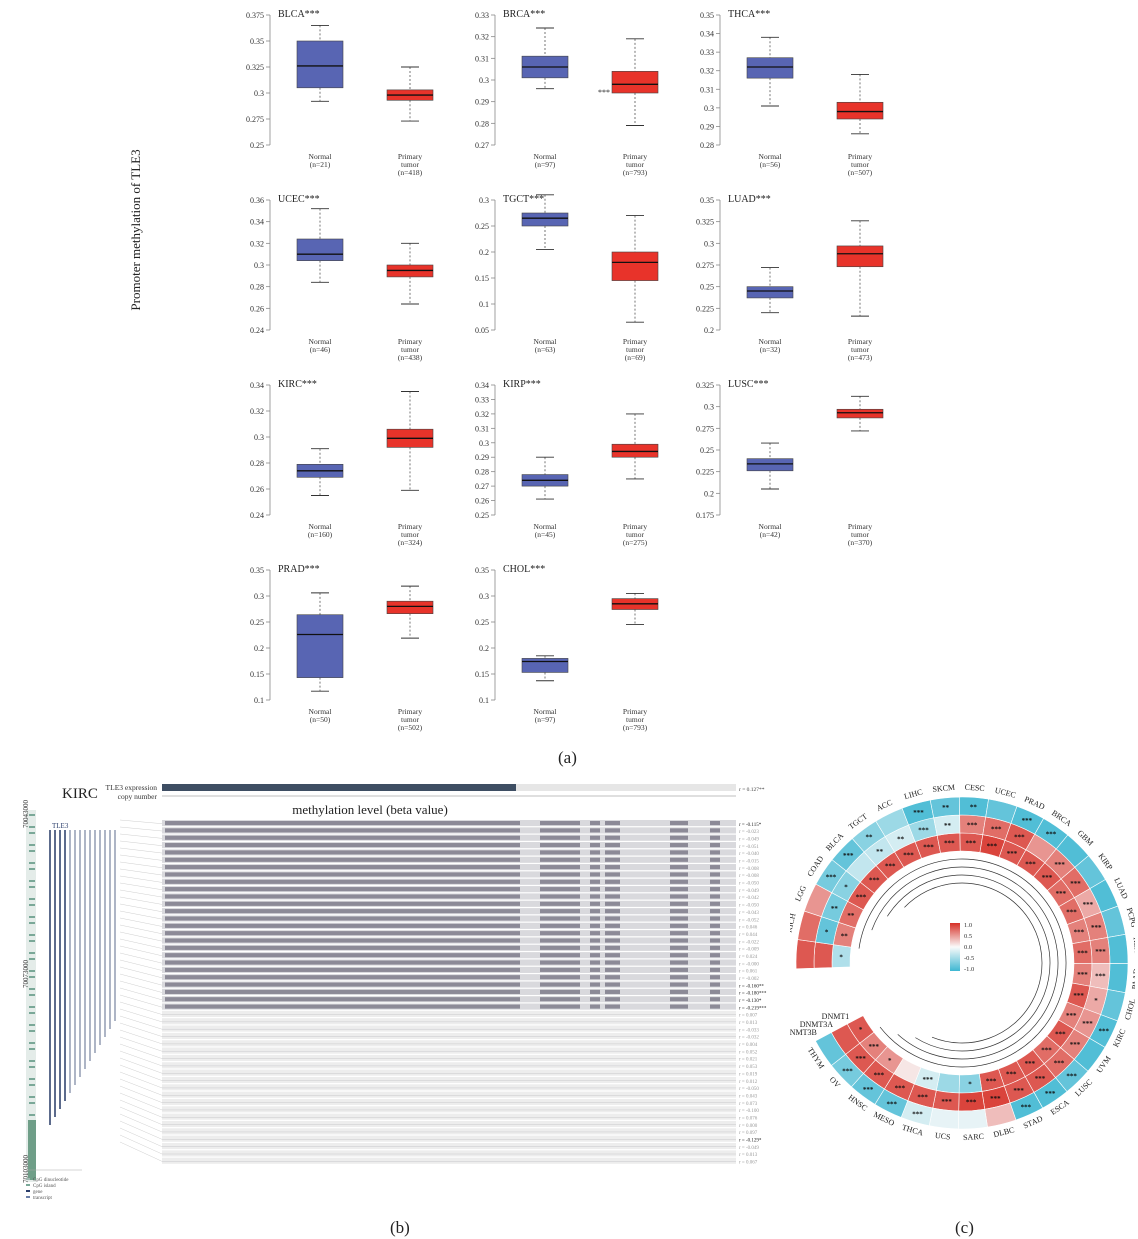 This screenshot has height=1239, width=1138. Describe the element at coordinates (524, 569) in the screenshot. I see `chart-title: CHOL***` at that location.